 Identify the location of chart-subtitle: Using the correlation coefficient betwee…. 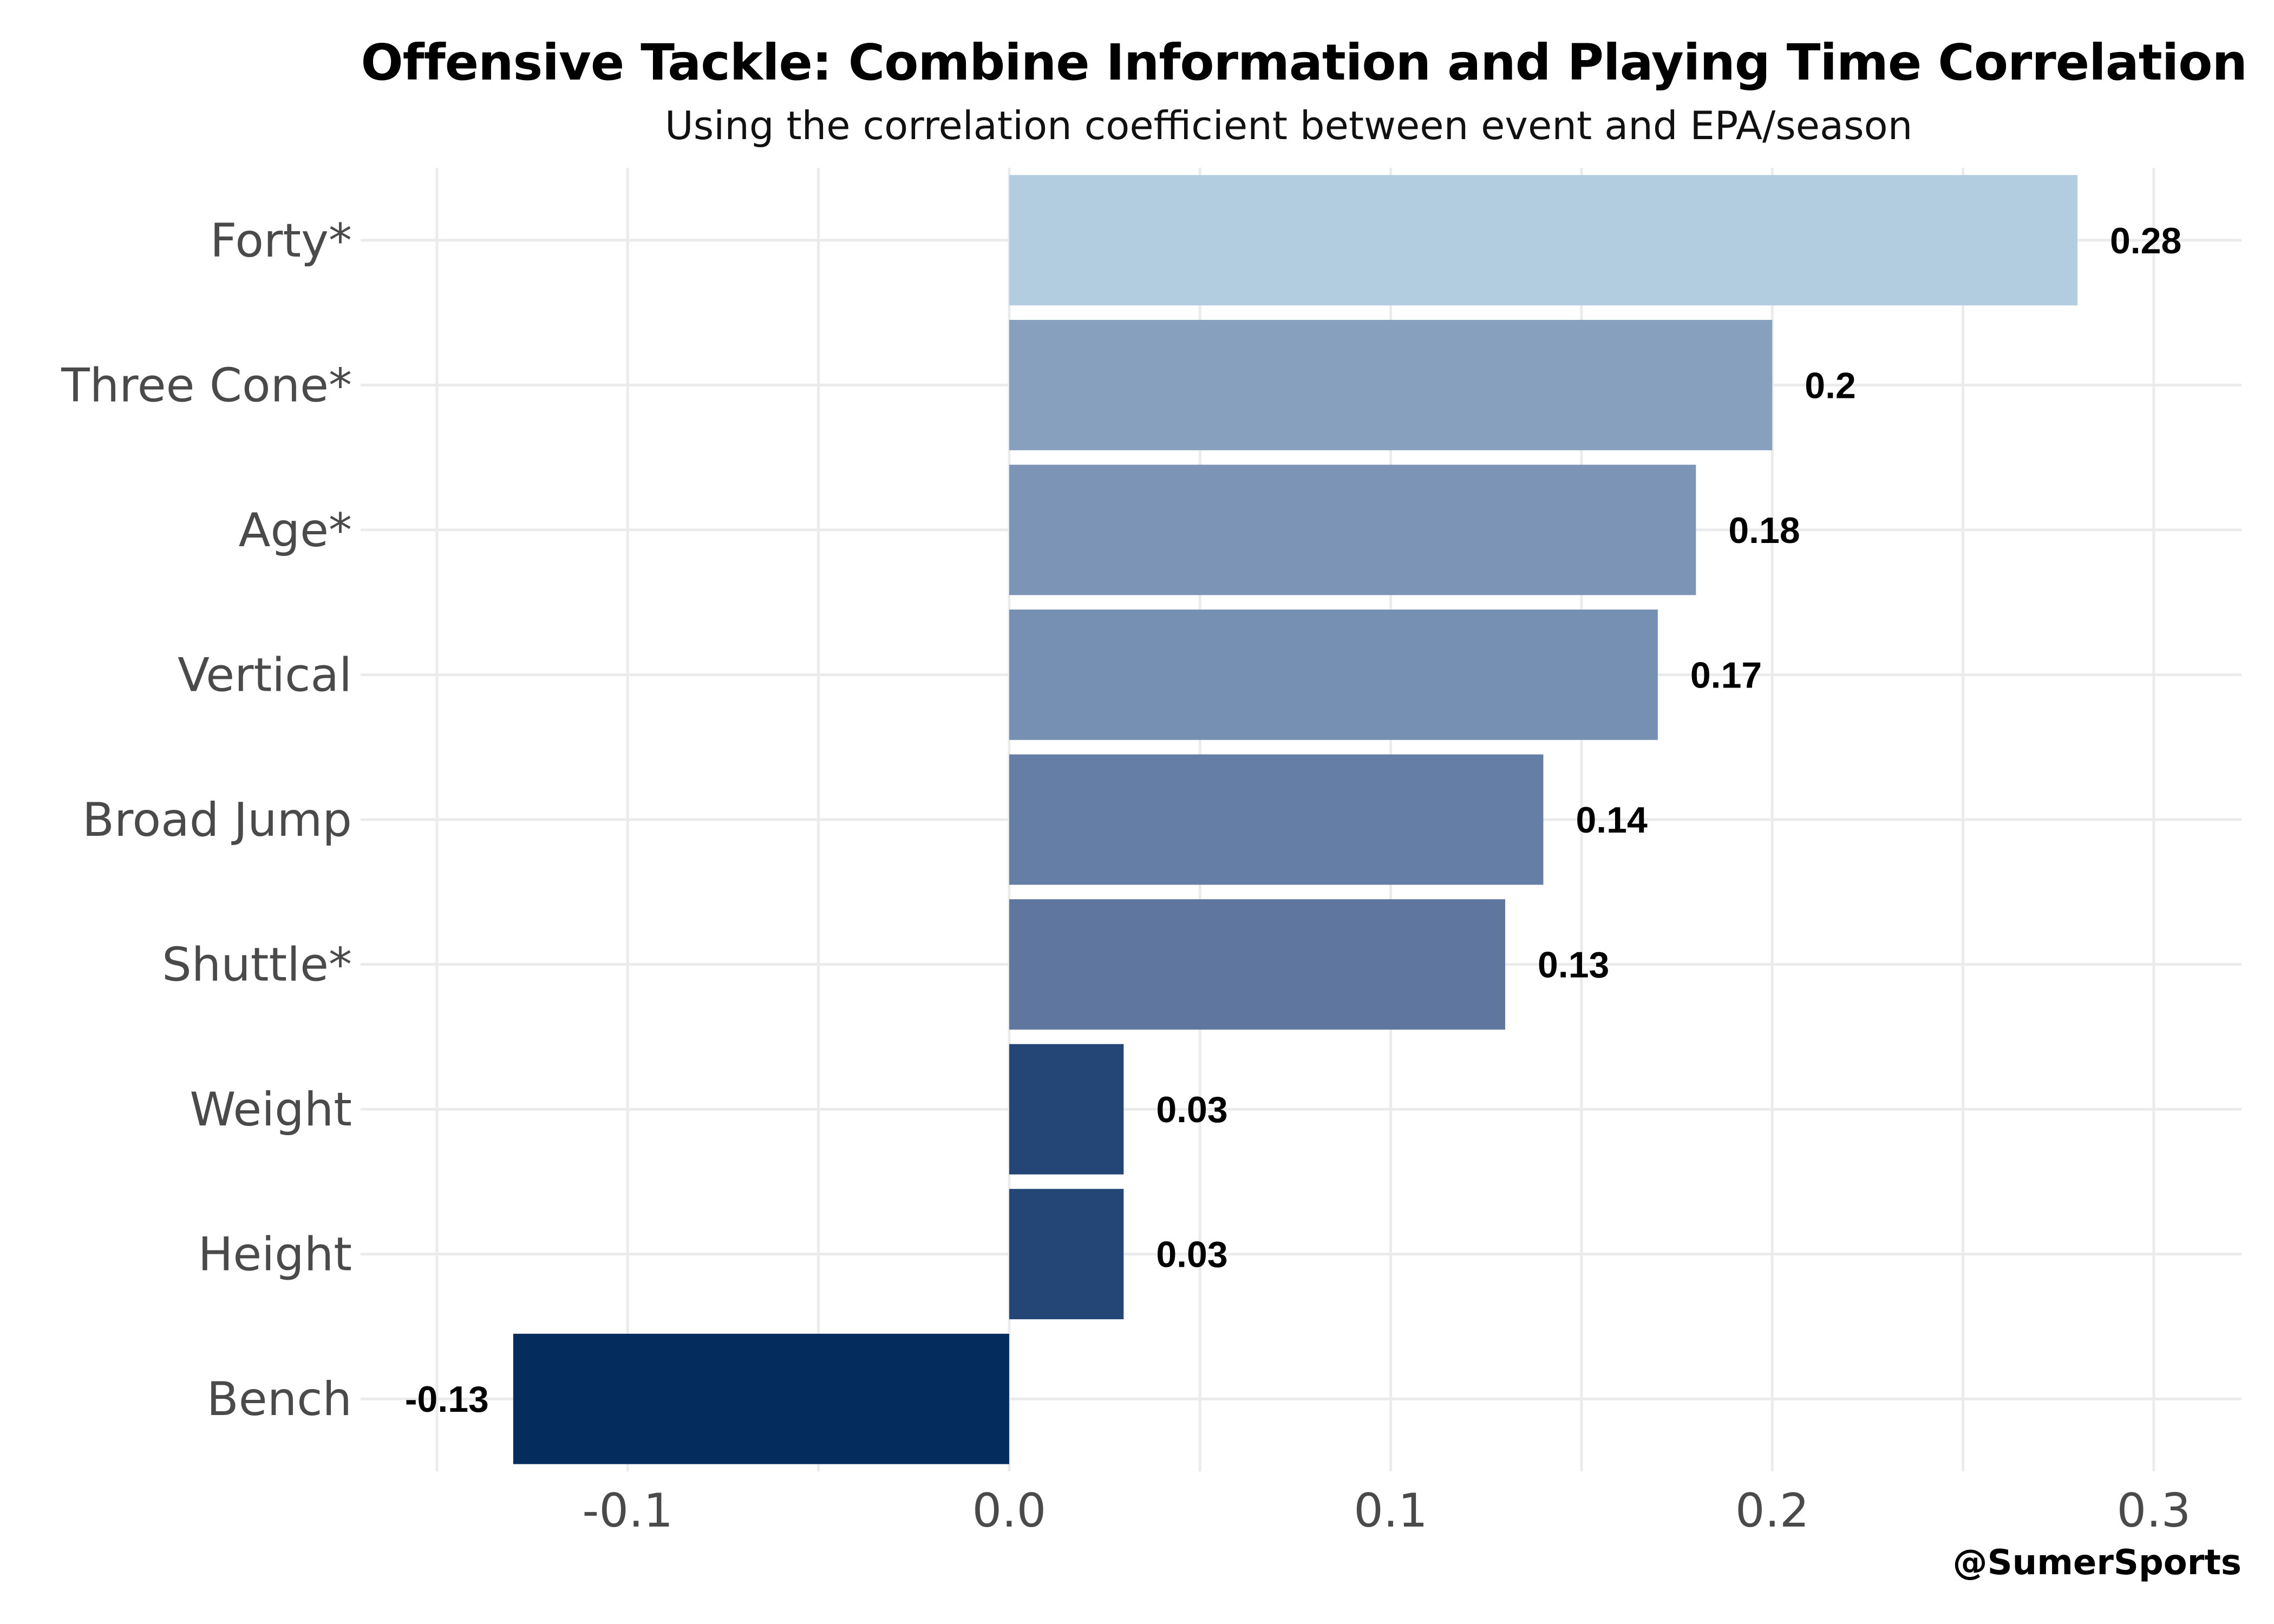
(1289, 125).